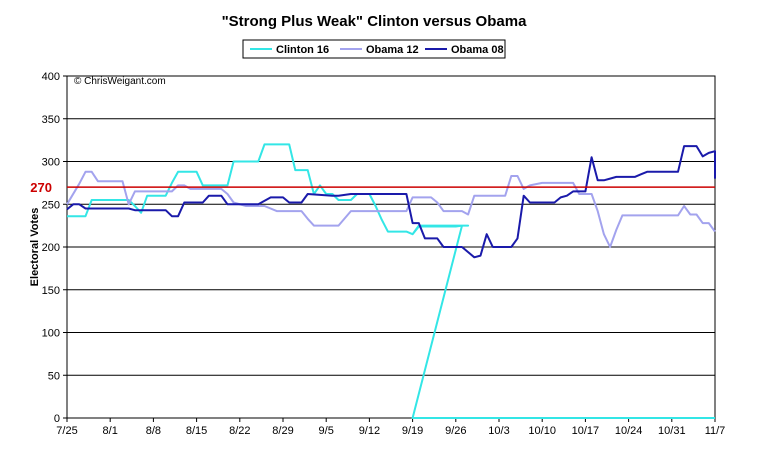  Describe the element at coordinates (51, 334) in the screenshot. I see `y-tick-label-100: 100` at that location.